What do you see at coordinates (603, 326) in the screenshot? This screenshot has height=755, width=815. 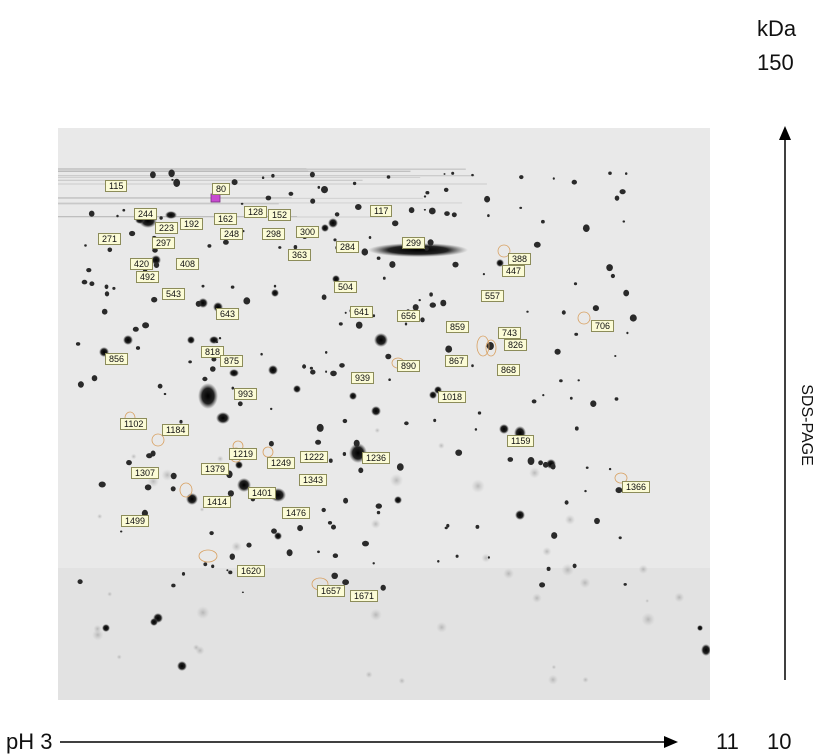 I see `spot-label-706: 706` at bounding box center [603, 326].